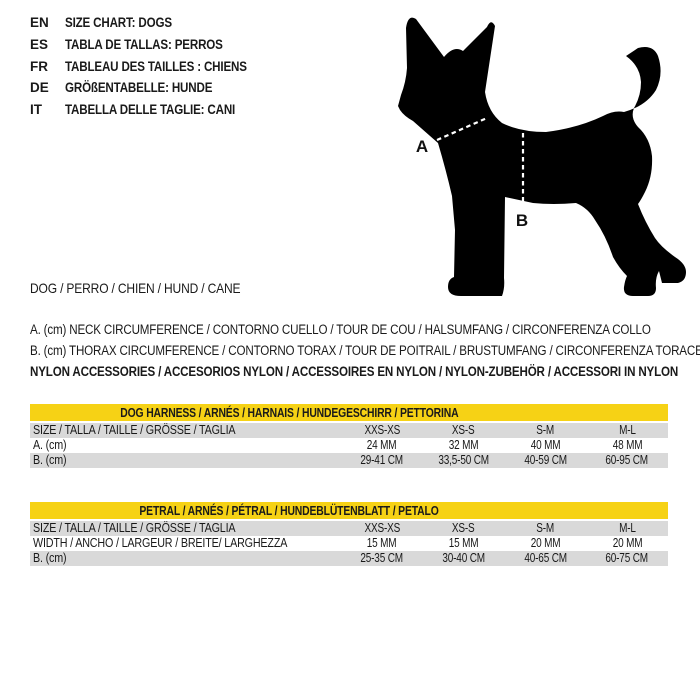 The width and height of the screenshot is (700, 700). I want to click on value-cell-text: 25-35 CM, so click(382, 558).